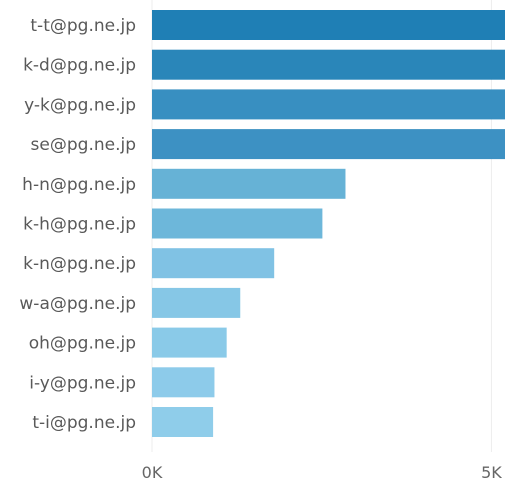 This screenshot has width=505, height=482. What do you see at coordinates (82, 344) in the screenshot?
I see `category-label-8: oh@pg.ne.jp` at bounding box center [82, 344].